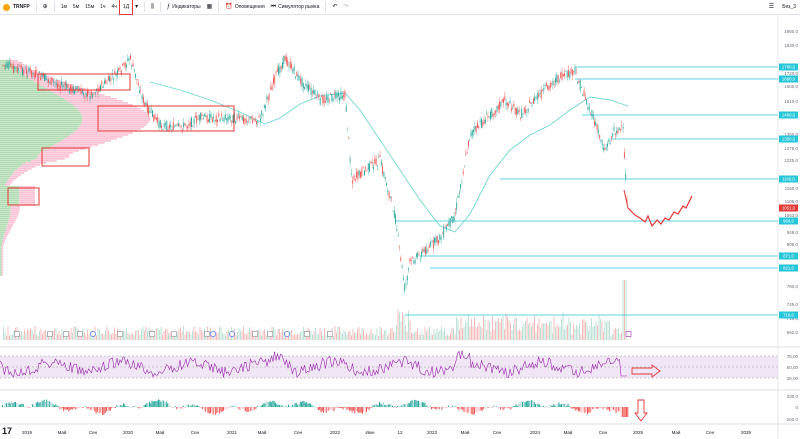  I want to click on interval-5m: 5м, so click(76, 7).